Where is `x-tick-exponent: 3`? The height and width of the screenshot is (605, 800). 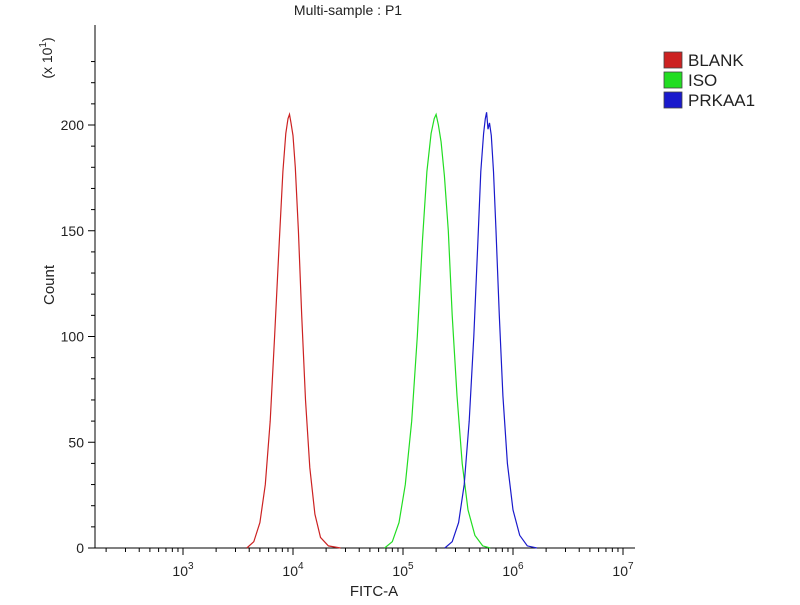
x-tick-exponent: 3 is located at coordinates (191, 566).